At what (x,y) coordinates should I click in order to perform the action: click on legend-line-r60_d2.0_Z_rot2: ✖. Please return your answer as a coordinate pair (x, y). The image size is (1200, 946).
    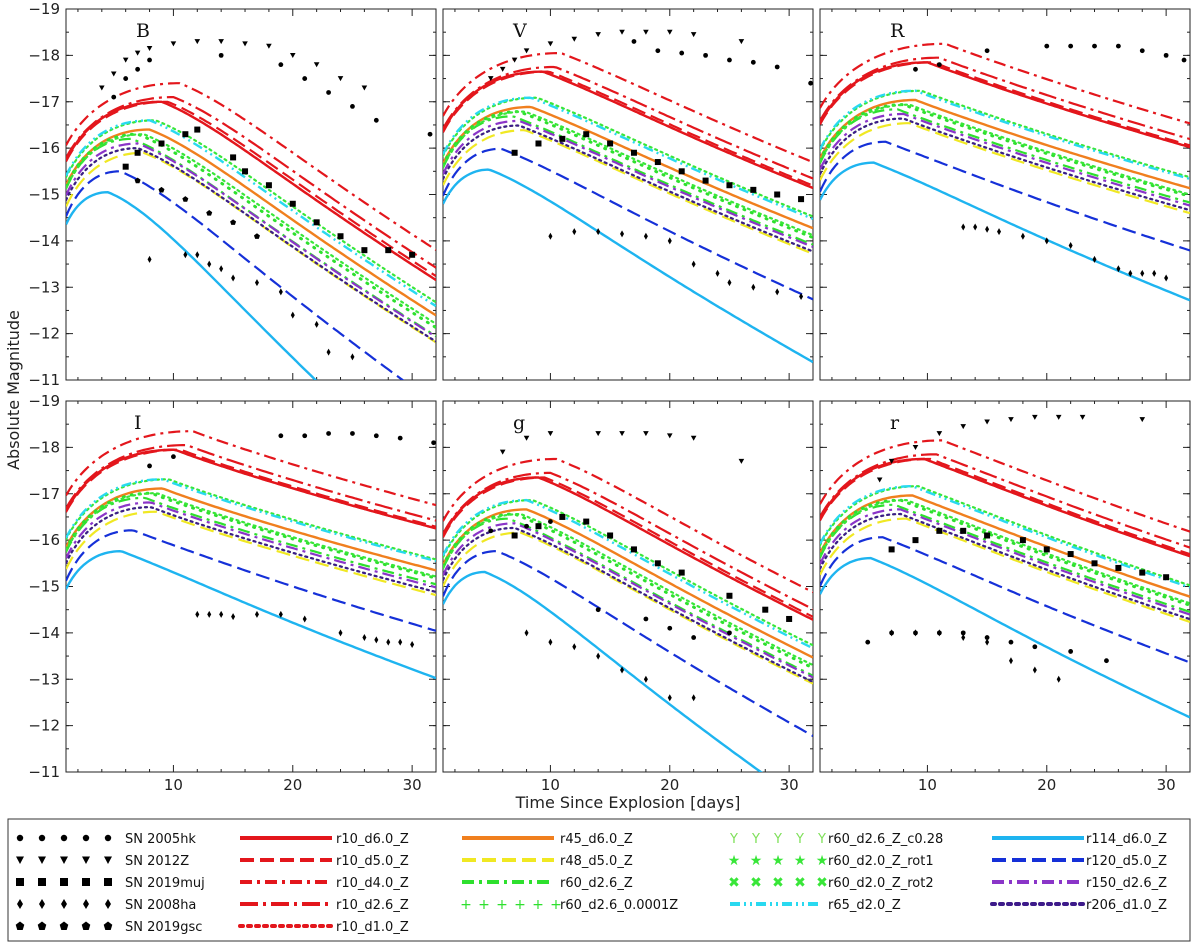
    Looking at the image, I should click on (822, 883).